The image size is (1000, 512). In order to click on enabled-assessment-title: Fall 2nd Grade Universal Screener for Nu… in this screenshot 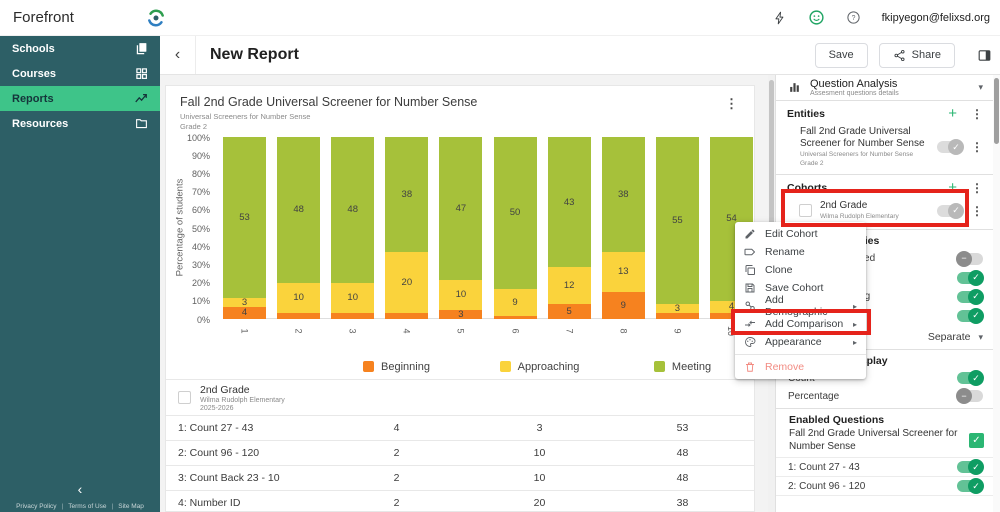, I will do `click(873, 440)`.